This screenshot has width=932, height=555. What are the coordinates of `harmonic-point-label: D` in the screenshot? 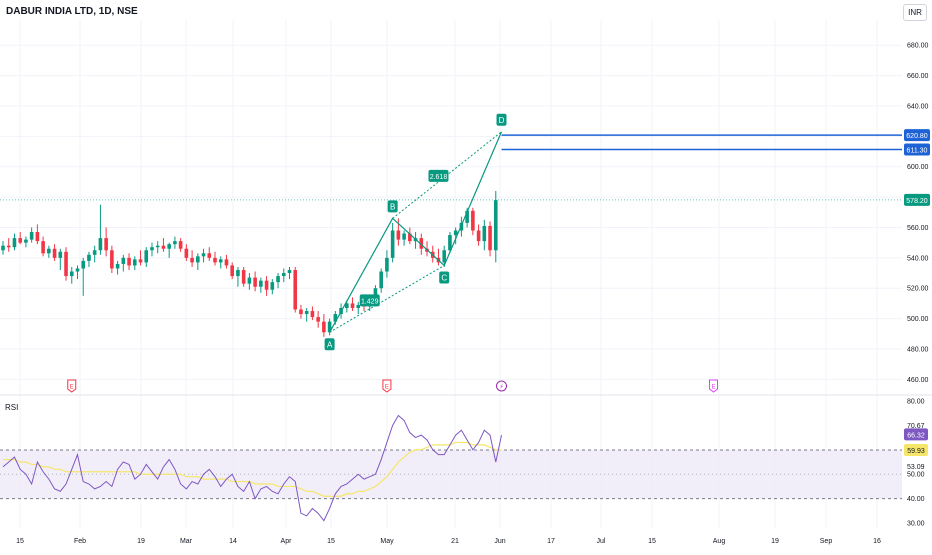 It's located at (502, 120).